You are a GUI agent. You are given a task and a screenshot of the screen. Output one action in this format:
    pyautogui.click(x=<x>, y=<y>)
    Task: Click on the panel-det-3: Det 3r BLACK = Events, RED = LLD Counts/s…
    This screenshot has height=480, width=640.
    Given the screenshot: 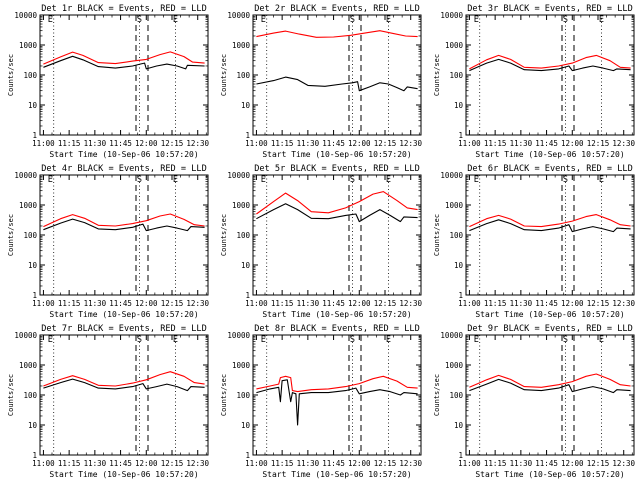 What is the action you would take?
    pyautogui.click(x=534, y=81)
    